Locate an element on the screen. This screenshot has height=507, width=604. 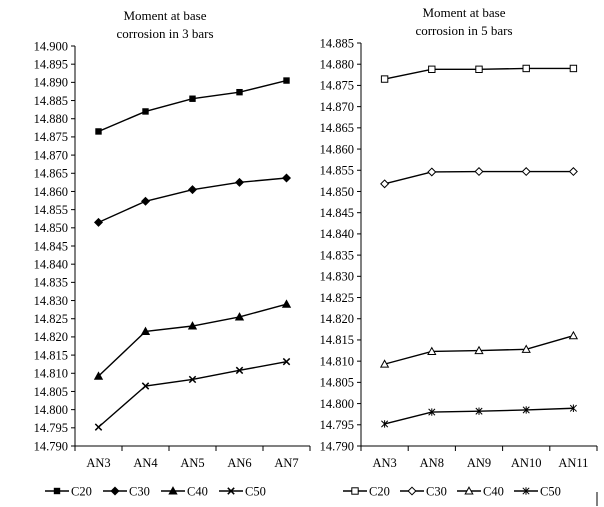
chart-title-line: corrosion in 3 bars is located at coordinates (164, 33).